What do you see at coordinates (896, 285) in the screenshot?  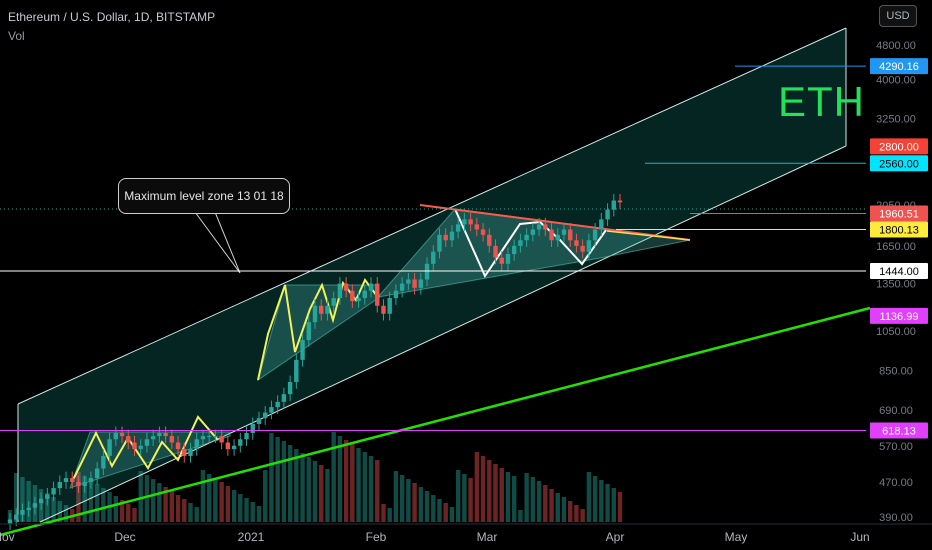 I see `y-tick-label: 1350.00` at bounding box center [896, 285].